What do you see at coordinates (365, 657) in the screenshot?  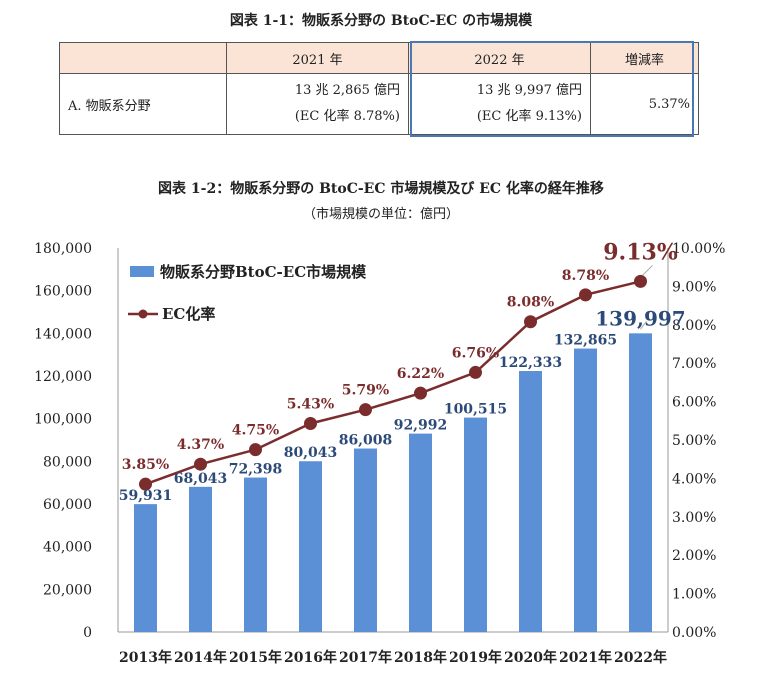 I see `x-tick-label: 2017年` at bounding box center [365, 657].